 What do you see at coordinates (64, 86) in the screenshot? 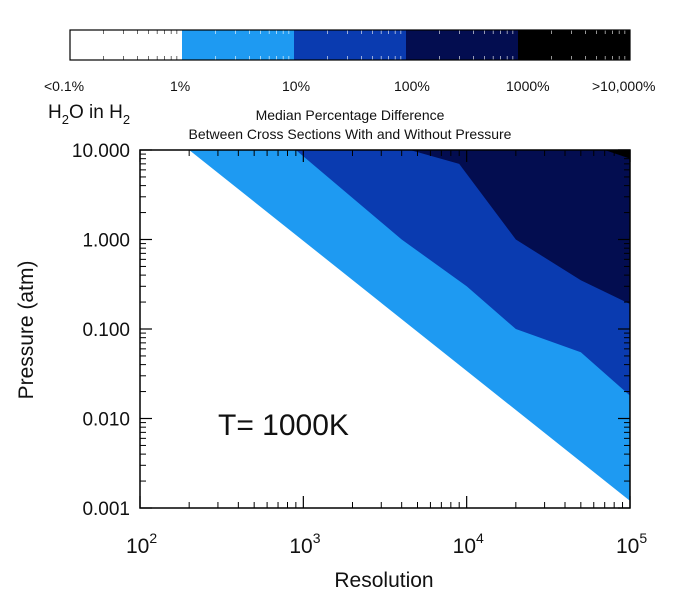
I see `colorbar-tick-label: <0.1%` at bounding box center [64, 86].